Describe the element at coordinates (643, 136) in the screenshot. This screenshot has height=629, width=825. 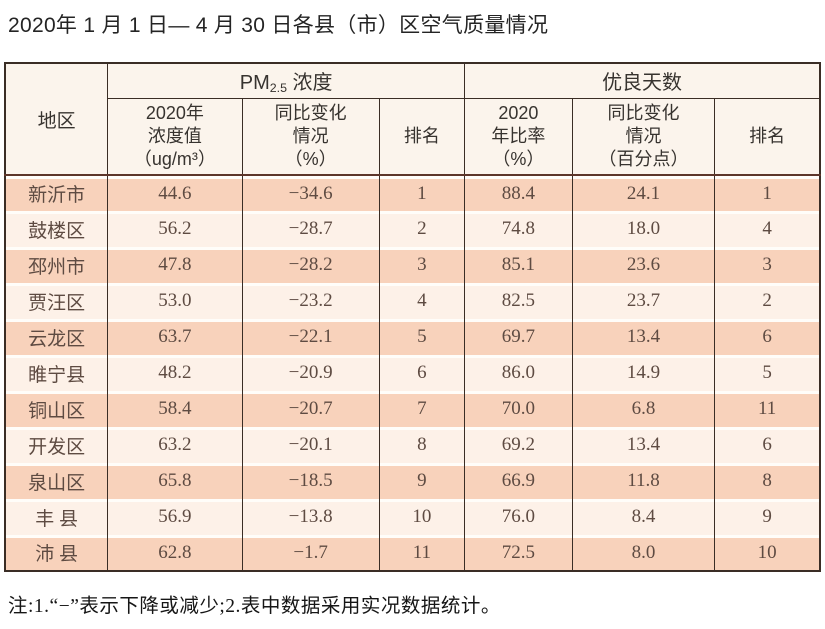
I see `header-good-change: 同比变化 情况 （百分点）` at that location.